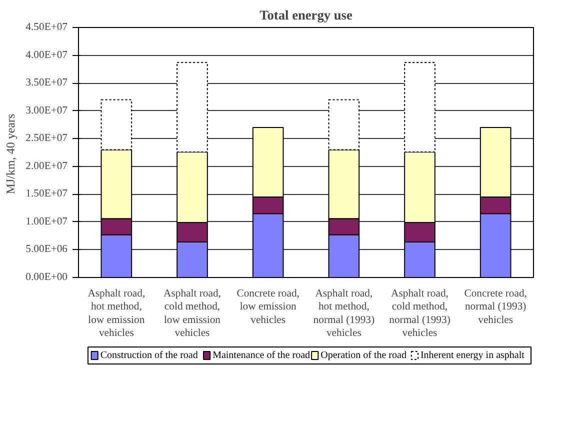 The image size is (571, 443). Describe the element at coordinates (268, 307) in the screenshot. I see `x-tick-label: Concrete road, low emission vehicles` at that location.